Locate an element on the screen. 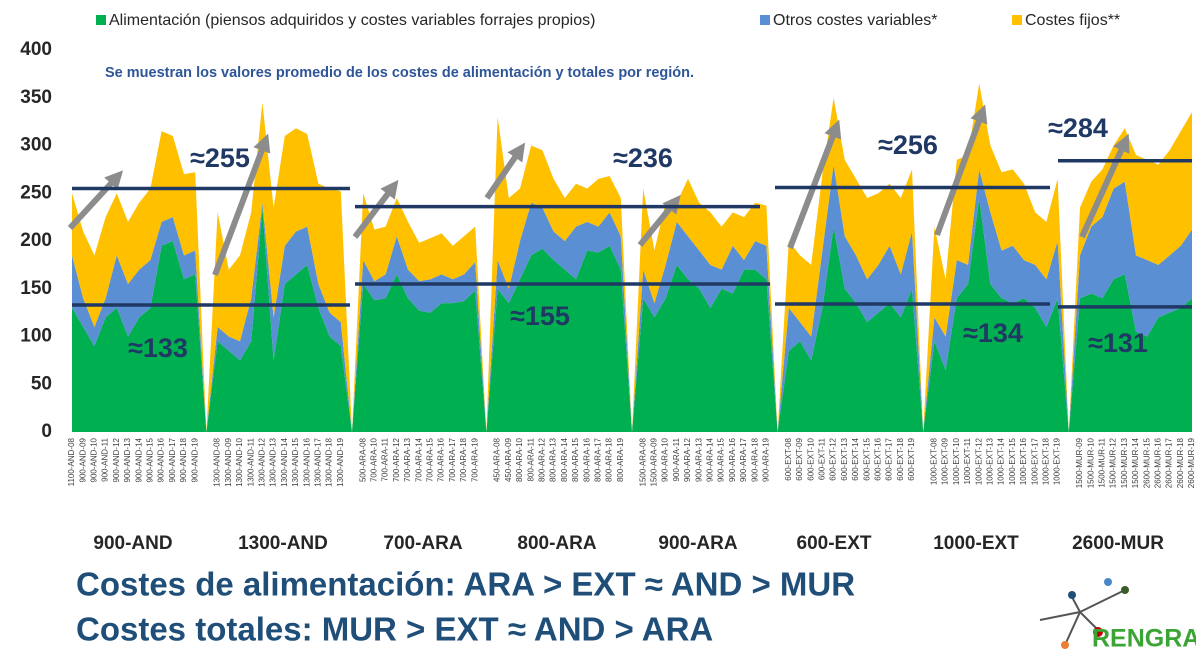 This screenshot has height=657, width=1196. x-tick-label: 900-ARA-16 is located at coordinates (732, 459).